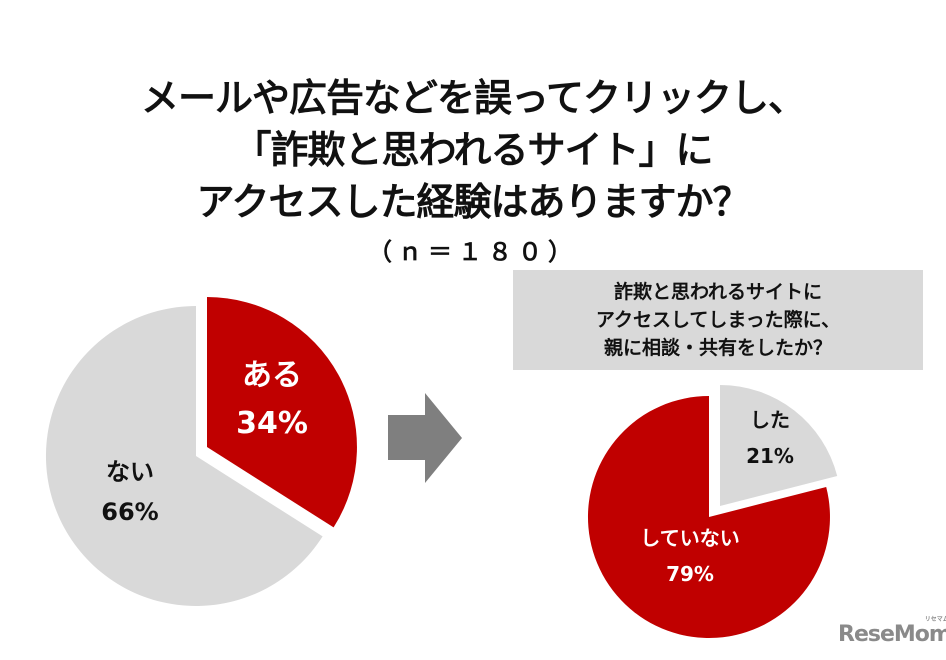 The height and width of the screenshot is (660, 946). I want to click on right-slice-shita-label: した 21%, so click(770, 438).